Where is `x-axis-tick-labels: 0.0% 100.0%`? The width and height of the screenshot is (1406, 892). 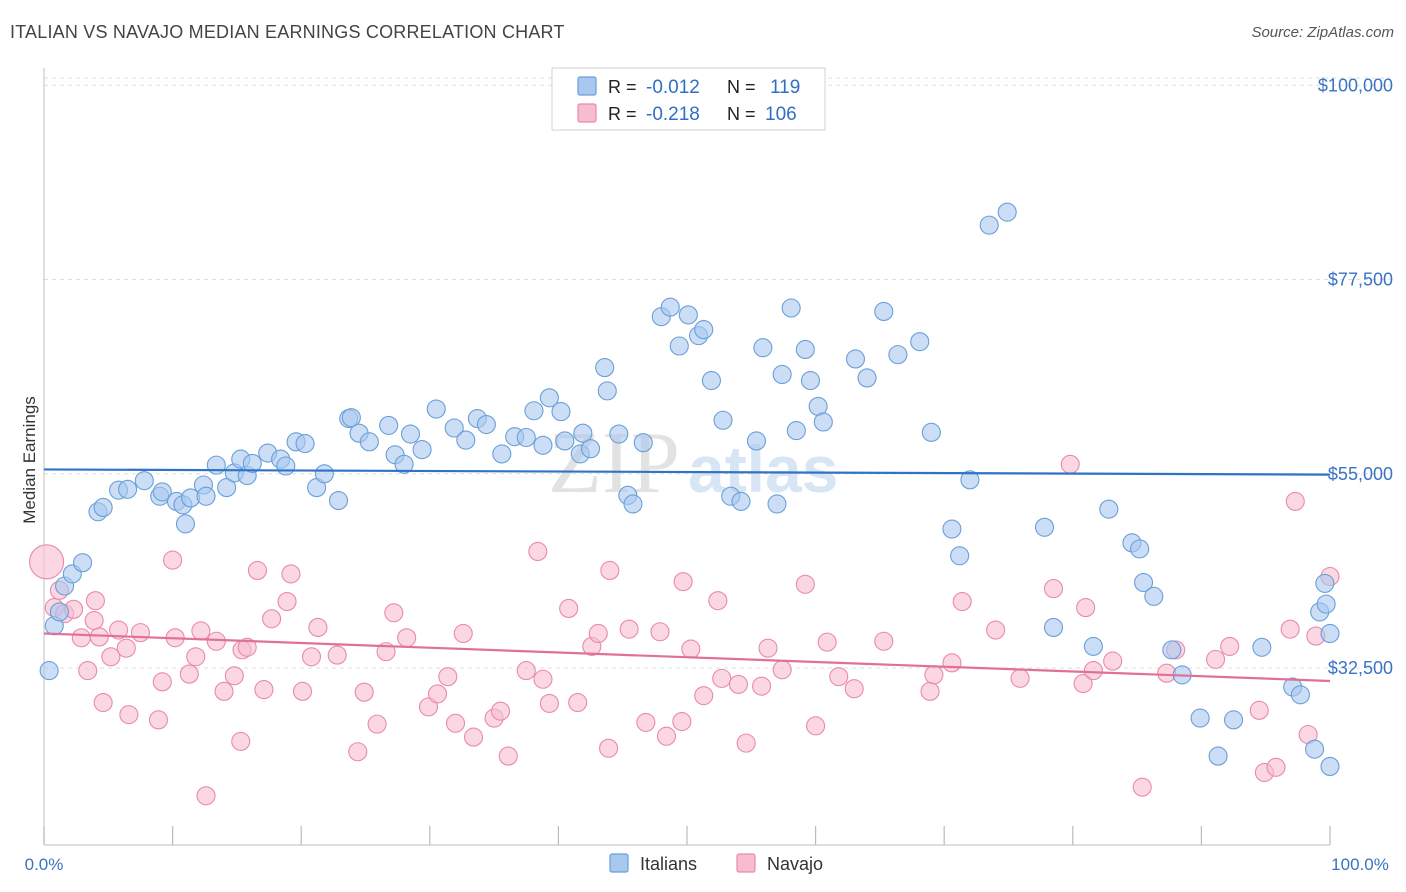
x-axis-tick-labels: 0.0% 100.0% is located at coordinates (707, 864).